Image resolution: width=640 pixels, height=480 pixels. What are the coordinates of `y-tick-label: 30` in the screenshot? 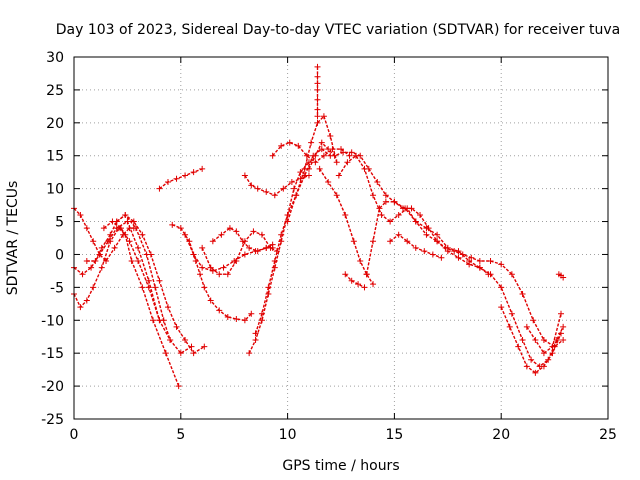 It's located at (55, 58).